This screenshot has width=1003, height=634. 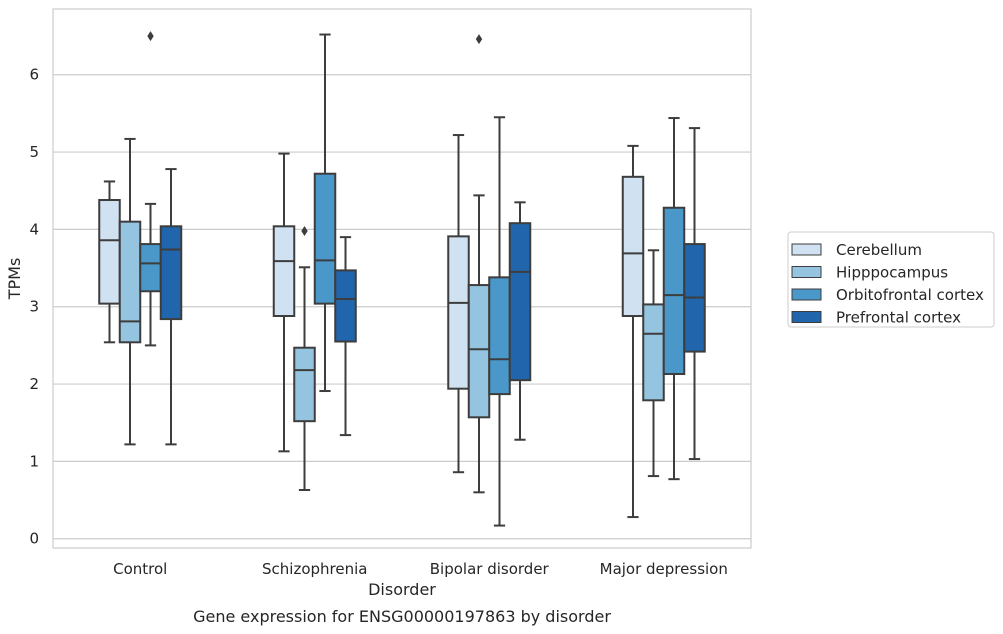 I want to click on x-axis-label: Disorder, so click(x=402, y=589).